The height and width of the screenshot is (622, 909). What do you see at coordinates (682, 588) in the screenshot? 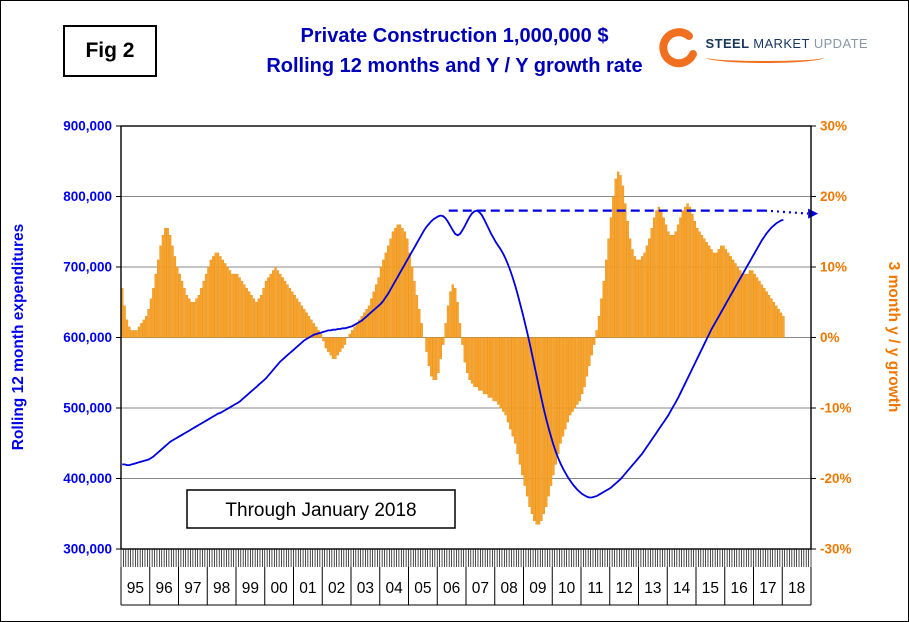
I see `svg-text: 14` at bounding box center [682, 588].